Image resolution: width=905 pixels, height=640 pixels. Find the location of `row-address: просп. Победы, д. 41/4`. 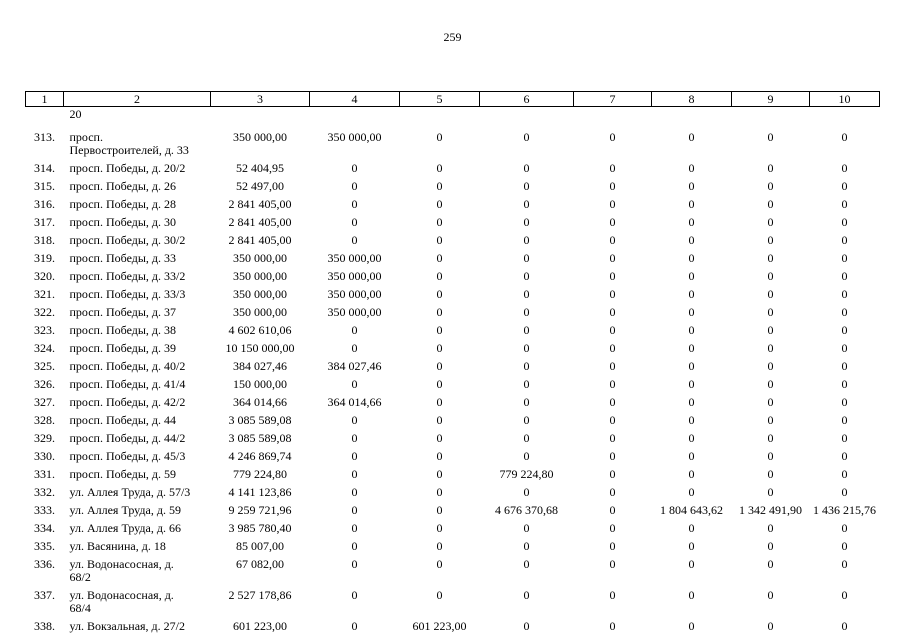

row-address: просп. Победы, д. 41/4 is located at coordinates (127, 384).